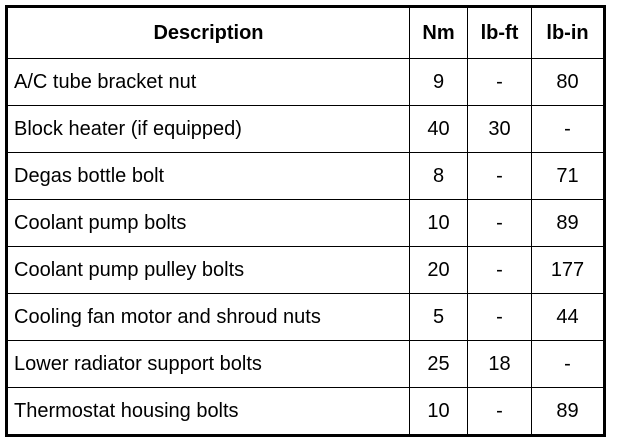  What do you see at coordinates (208, 364) in the screenshot?
I see `cell-description: Lower radiator support bolts` at bounding box center [208, 364].